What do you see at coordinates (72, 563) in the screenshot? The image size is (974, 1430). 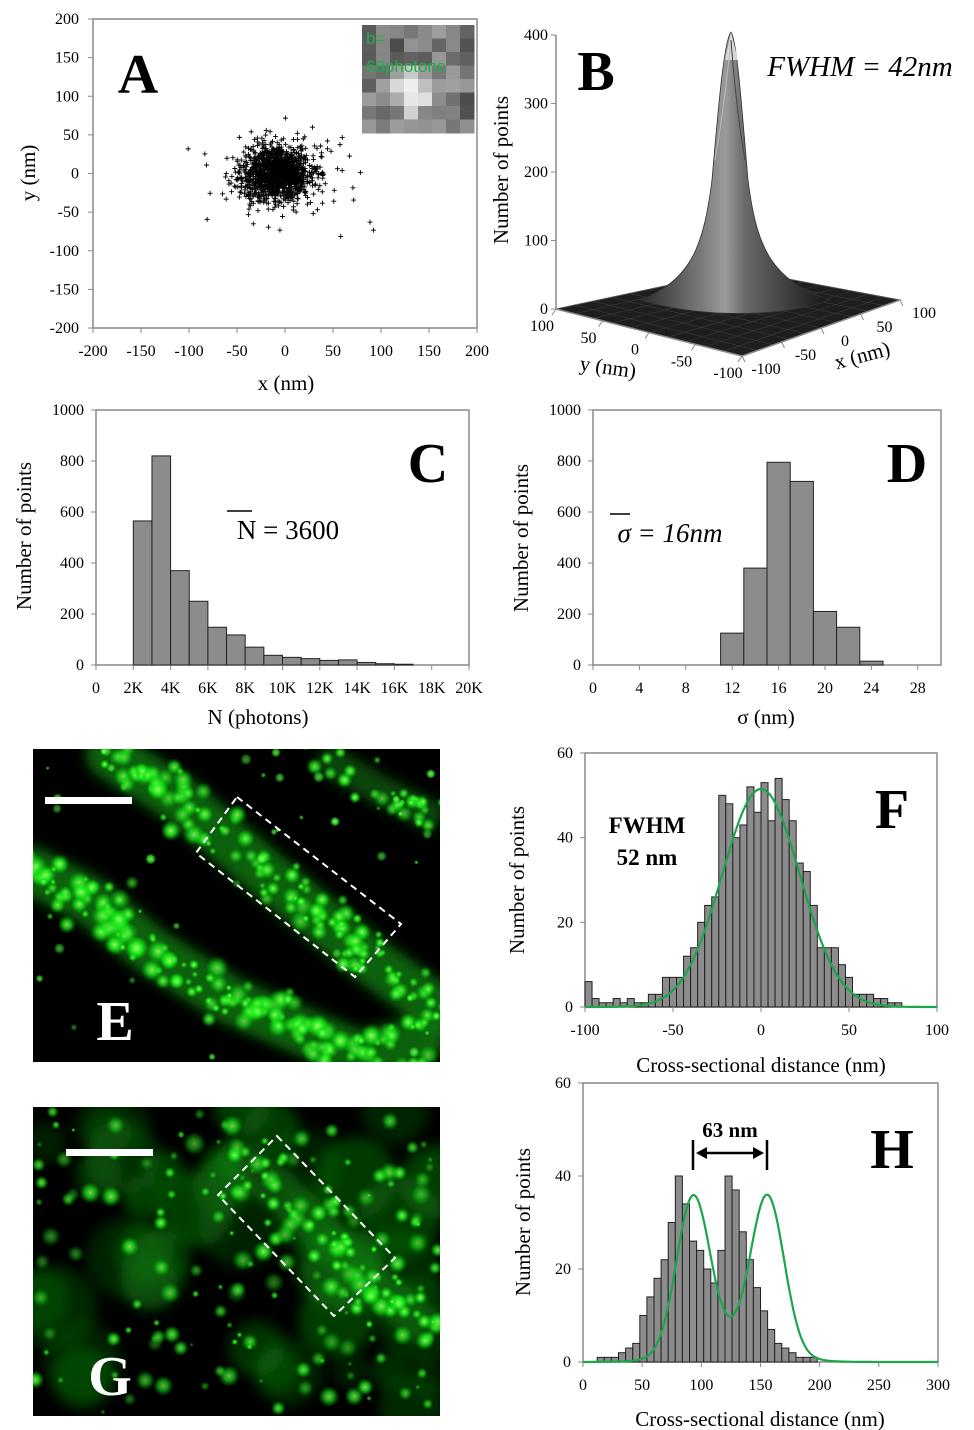 I see `y-tick-label: 400` at bounding box center [72, 563].